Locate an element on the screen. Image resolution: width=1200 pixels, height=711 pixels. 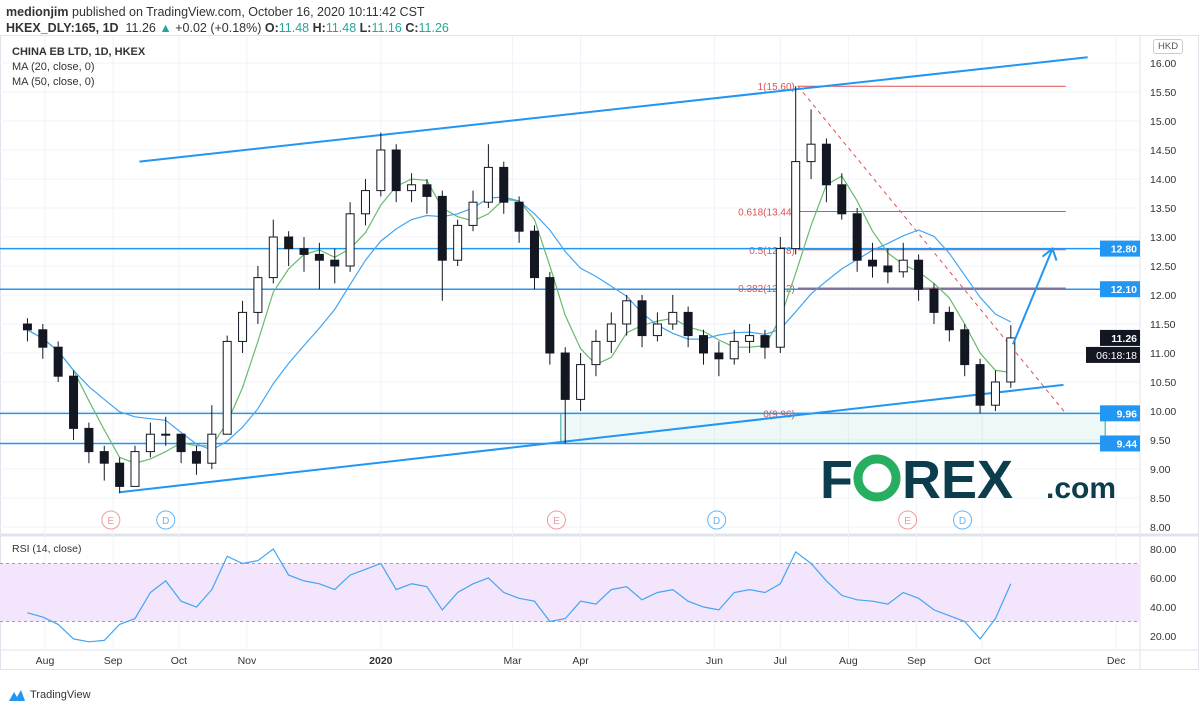
currency-badge: HKD is located at coordinates (1168, 46).